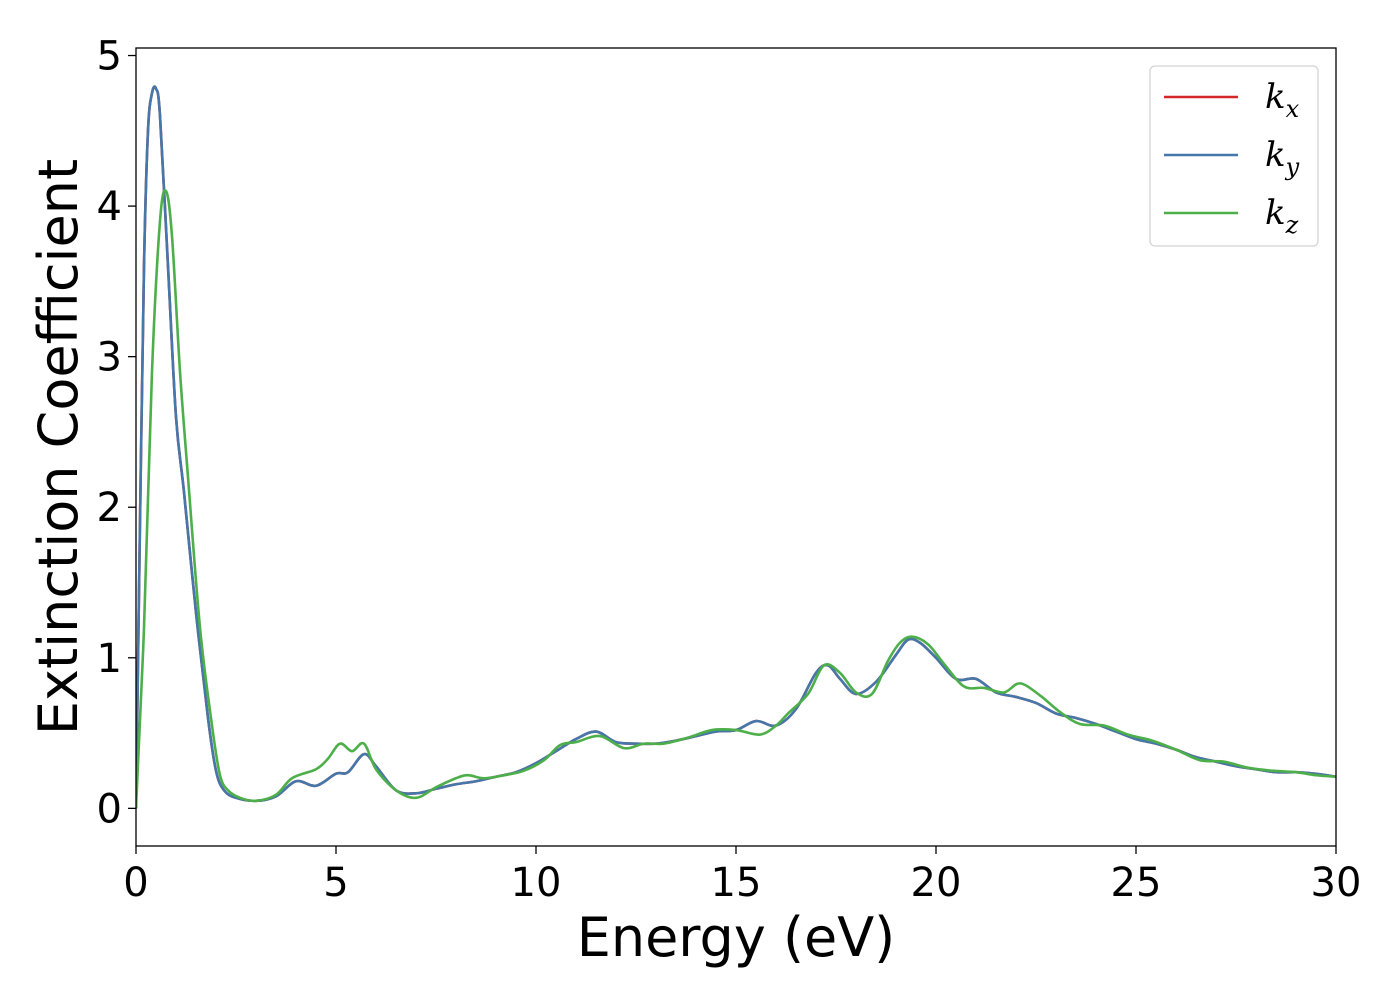 The height and width of the screenshot is (1000, 1400). What do you see at coordinates (936, 883) in the screenshot?
I see `x-tick-label: 20` at bounding box center [936, 883].